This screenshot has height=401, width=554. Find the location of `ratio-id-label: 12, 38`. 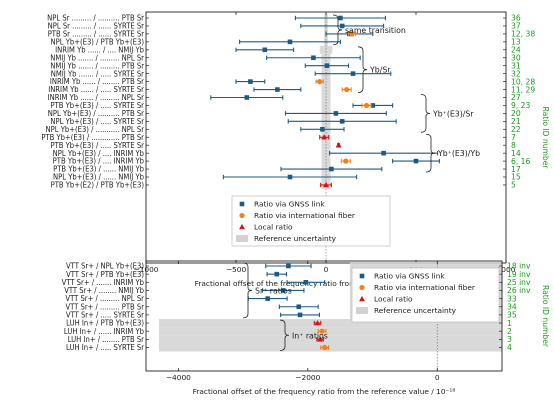

ratio-id-label: 12, 38 is located at coordinates (523, 34).